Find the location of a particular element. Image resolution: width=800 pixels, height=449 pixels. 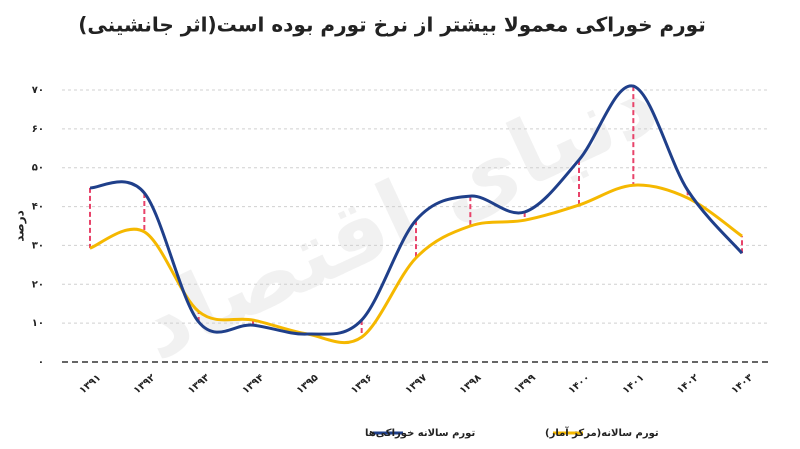

x-tick-label: ۱۴۰۲ is located at coordinates (688, 384).